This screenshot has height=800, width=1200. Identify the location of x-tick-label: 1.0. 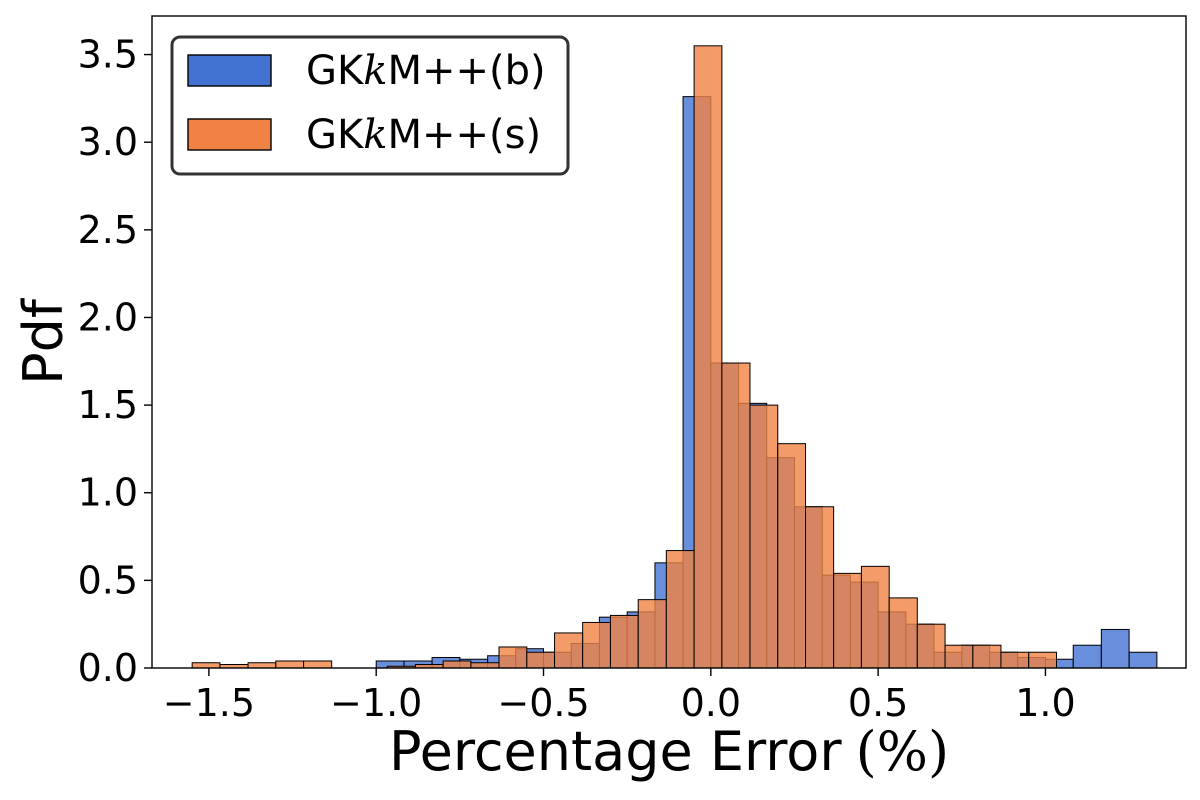
(1045, 703).